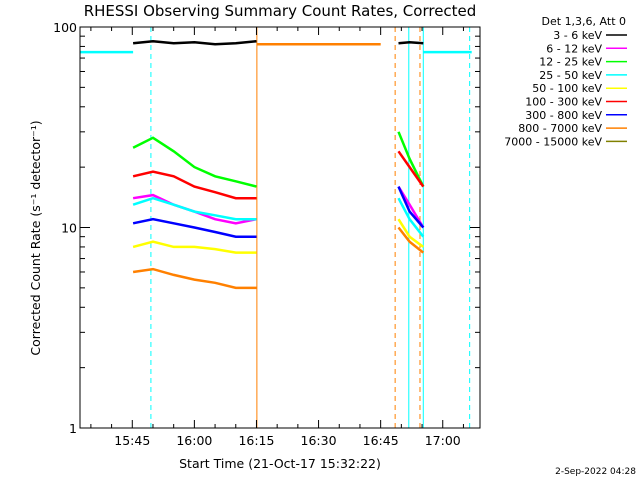 The image size is (640, 480). Describe the element at coordinates (584, 21) in the screenshot. I see `legend-title: Det 1,3,6, Att 0` at that location.